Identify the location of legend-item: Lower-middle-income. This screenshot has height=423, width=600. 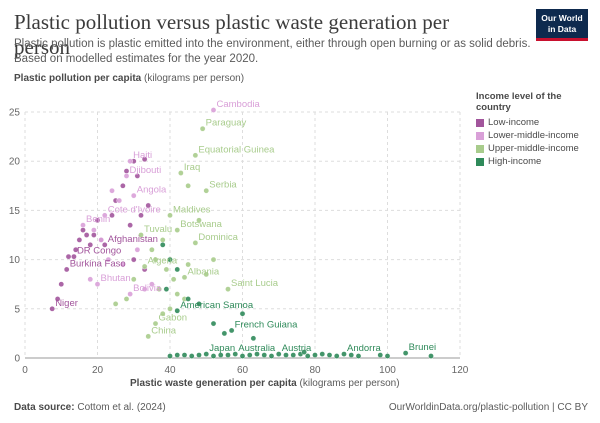
(537, 135).